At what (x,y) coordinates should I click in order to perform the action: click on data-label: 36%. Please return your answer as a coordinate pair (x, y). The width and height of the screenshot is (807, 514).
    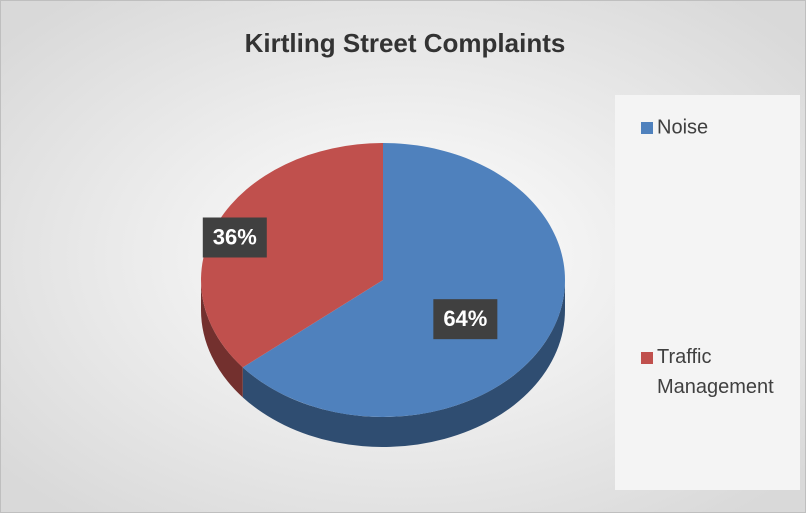
    Looking at the image, I should click on (235, 236).